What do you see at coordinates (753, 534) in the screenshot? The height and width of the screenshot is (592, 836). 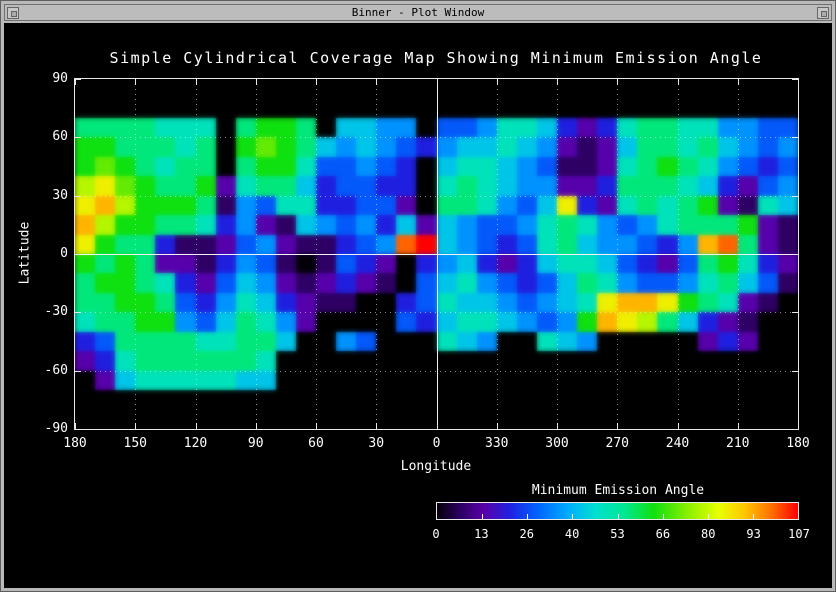 I see `colorbar-tick-label: 93` at bounding box center [753, 534].